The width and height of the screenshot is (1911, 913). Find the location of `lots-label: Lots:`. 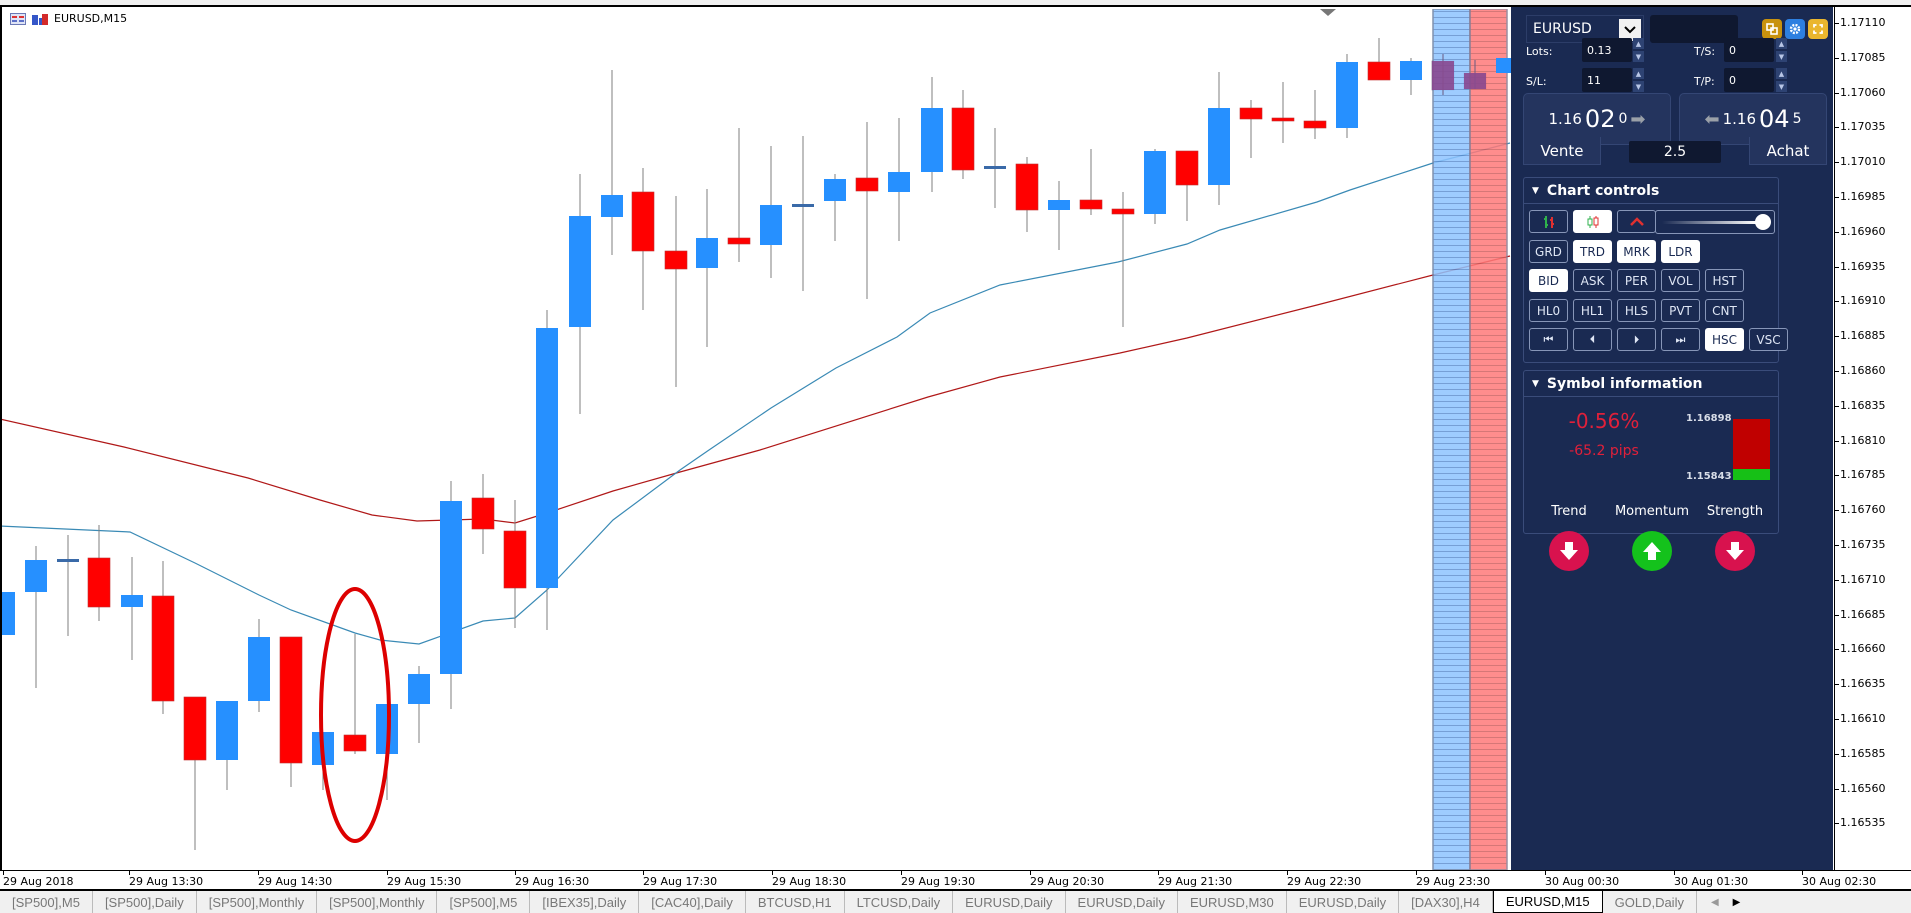

lots-label: Lots: is located at coordinates (1539, 51).